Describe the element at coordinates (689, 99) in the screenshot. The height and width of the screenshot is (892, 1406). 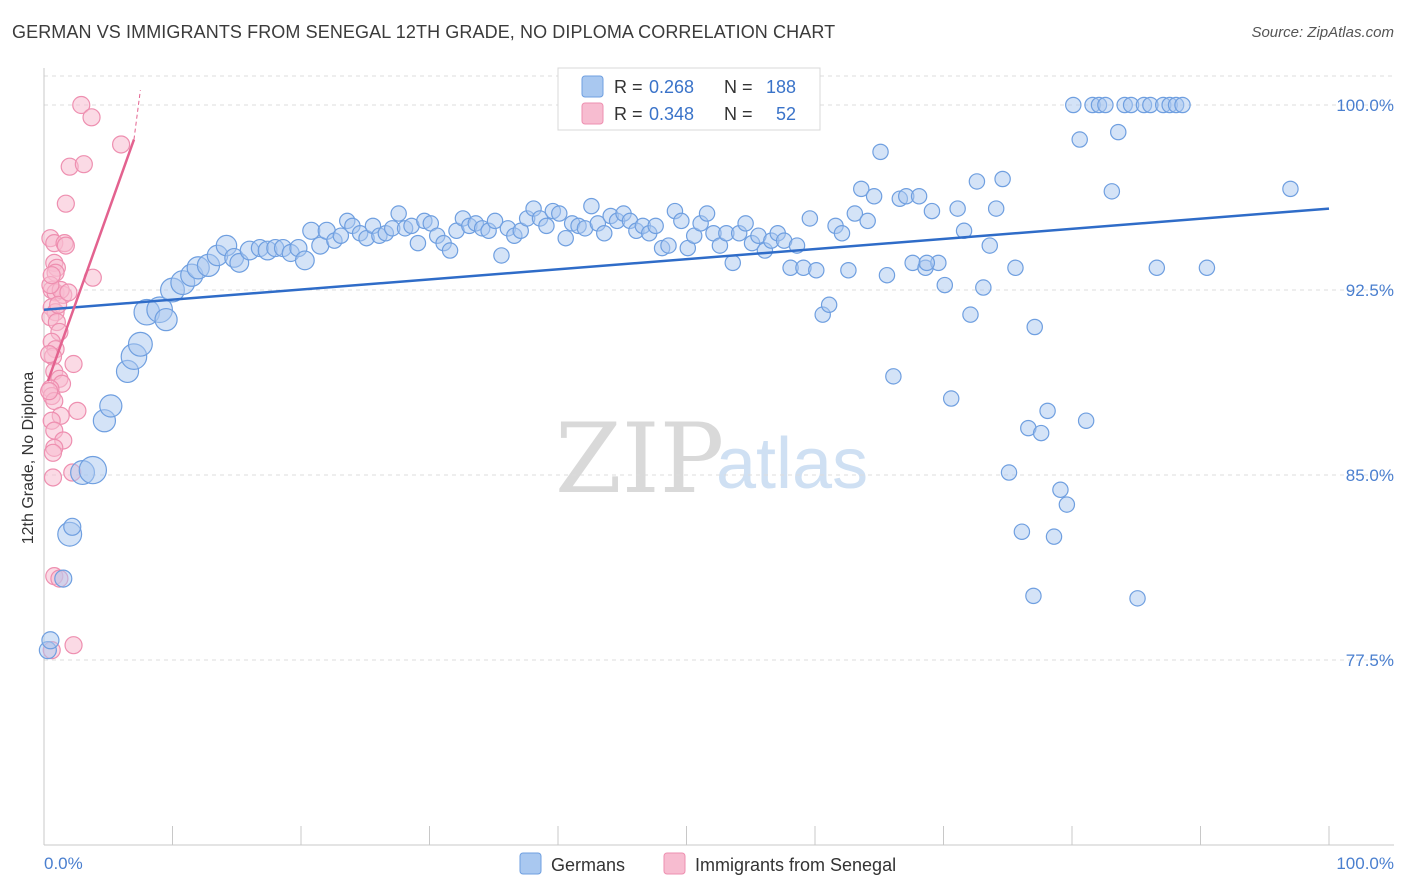
I see `stats-legend: R = 0.268 N = 188 R = 0.348 N = 52` at that location.